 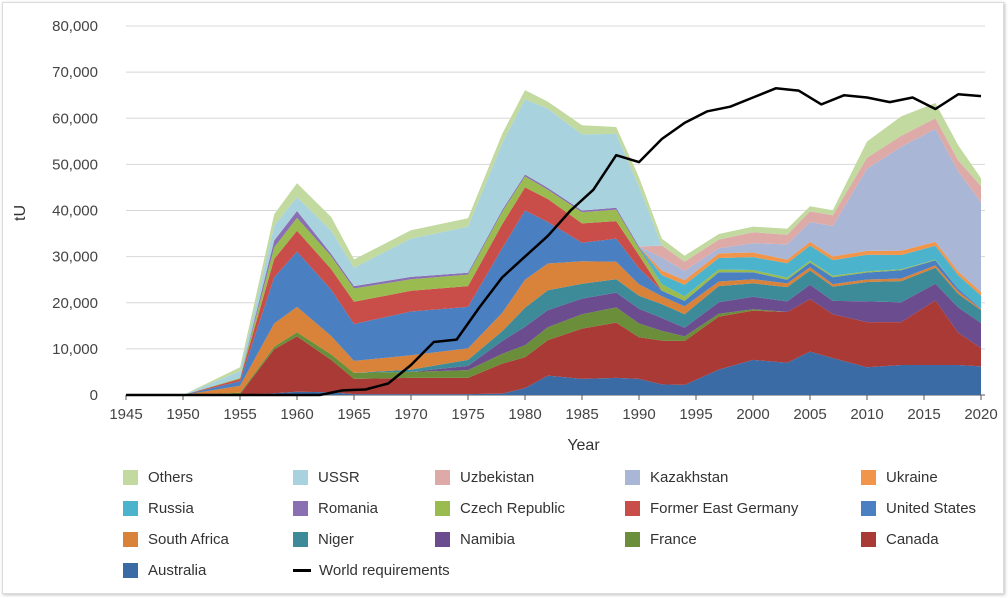 What do you see at coordinates (581, 414) in the screenshot?
I see `x-tick-label: 1985` at bounding box center [581, 414].